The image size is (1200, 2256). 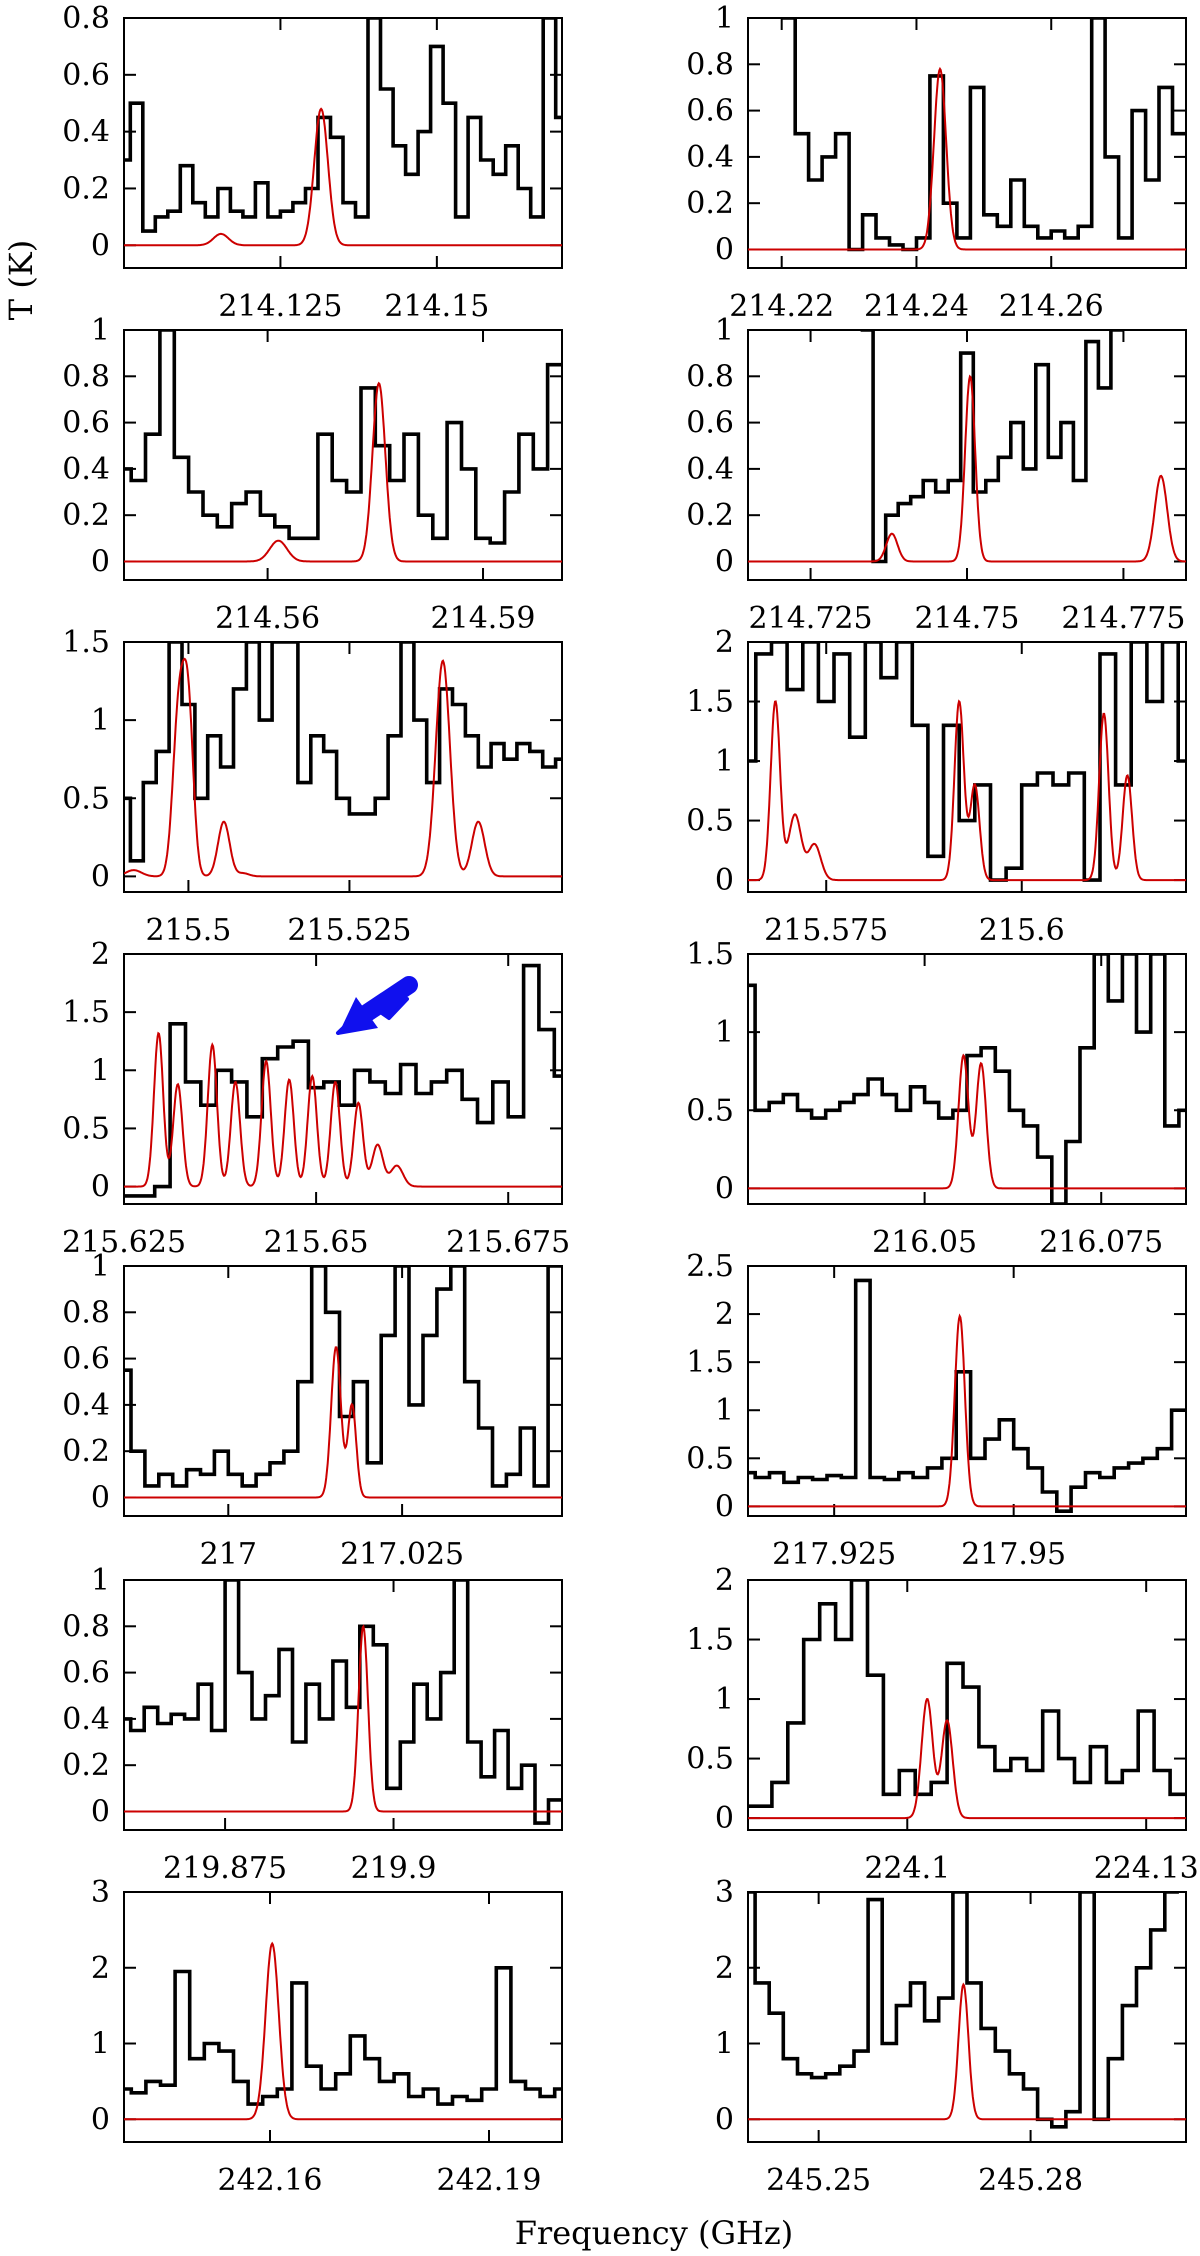 I want to click on x-tick-label: 214.22, so click(x=781, y=306).